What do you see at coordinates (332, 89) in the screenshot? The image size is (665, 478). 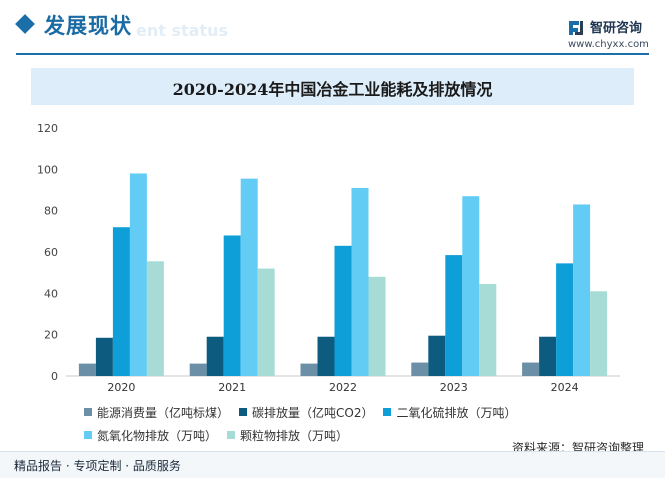 I see `chart-title: 2020-2024年中国冶金工业能耗及排放情况` at bounding box center [332, 89].